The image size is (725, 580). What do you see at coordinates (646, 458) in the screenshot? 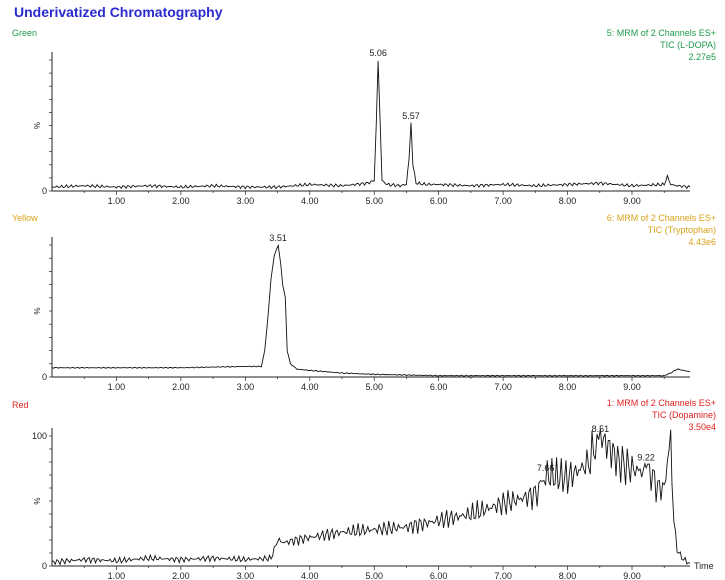
I see `peak-label: 9.22` at bounding box center [646, 458].